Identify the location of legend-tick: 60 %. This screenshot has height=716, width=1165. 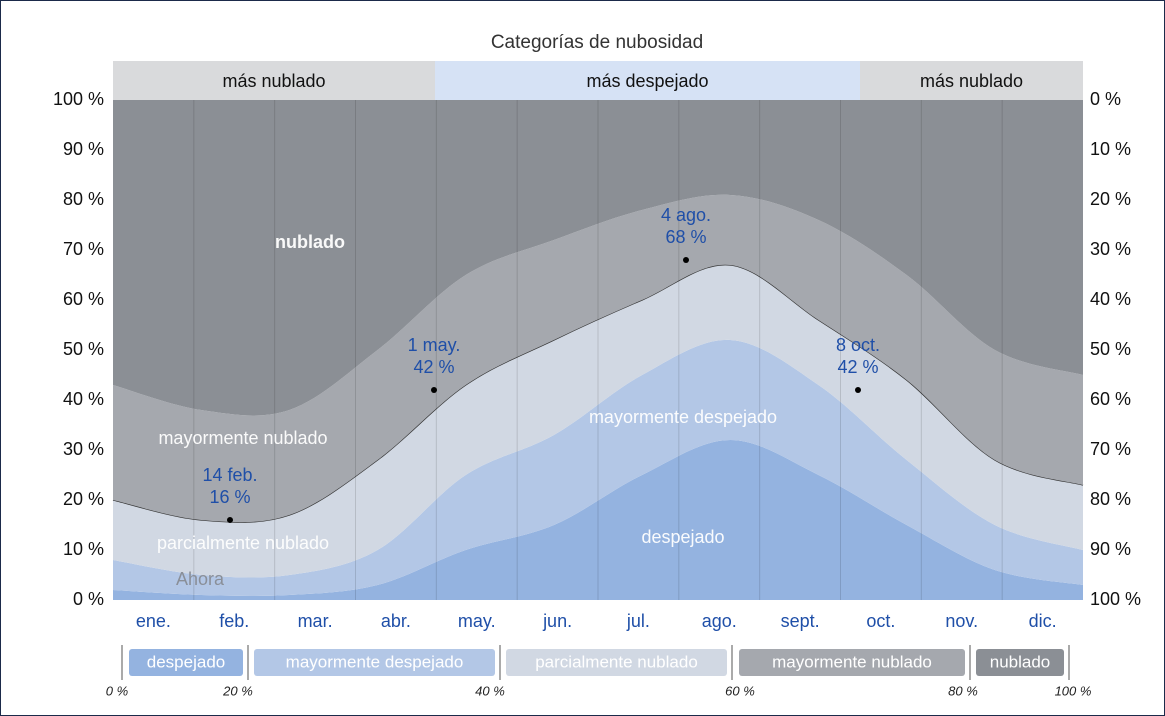
(740, 690).